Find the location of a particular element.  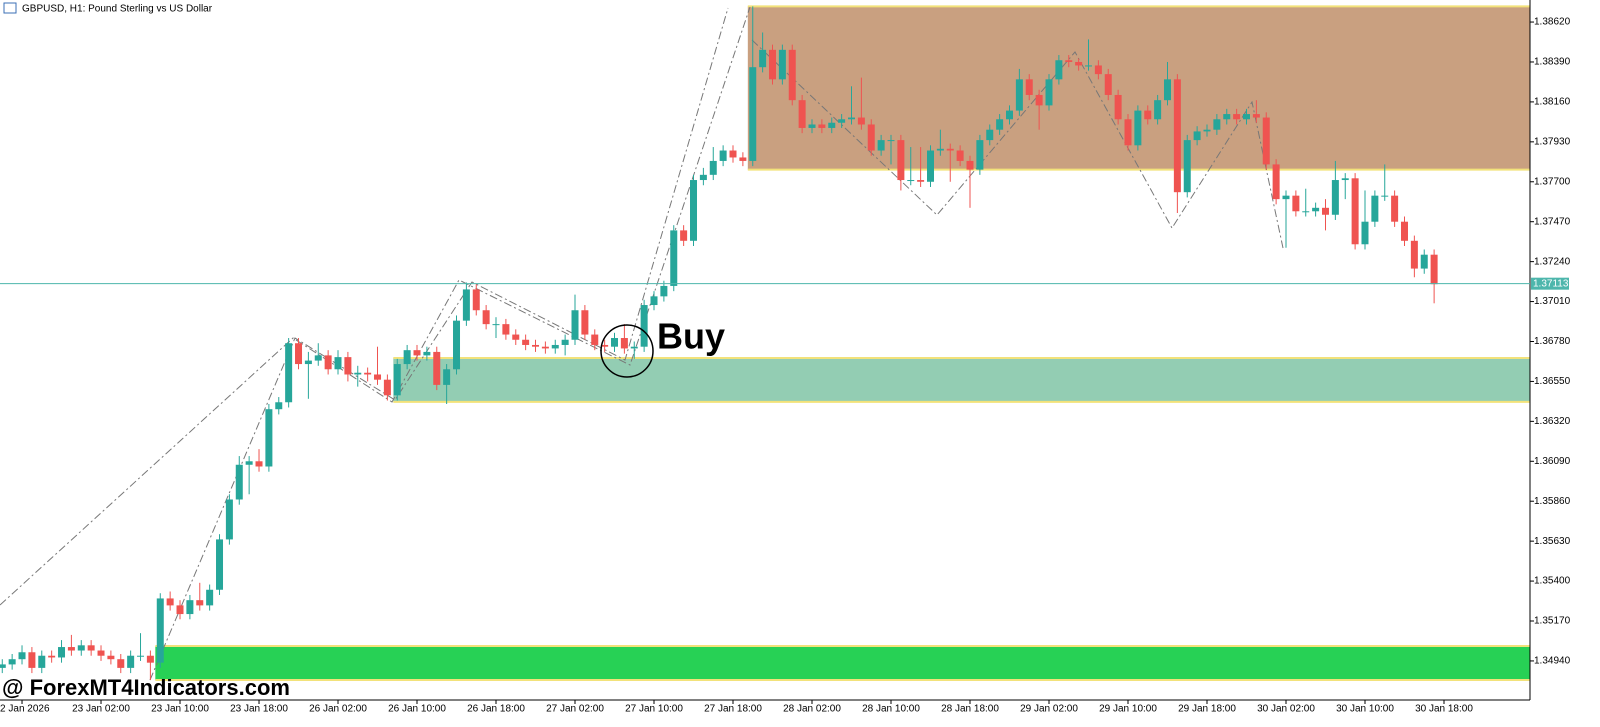

y-tick-label: 1.37700 is located at coordinates (1552, 181).